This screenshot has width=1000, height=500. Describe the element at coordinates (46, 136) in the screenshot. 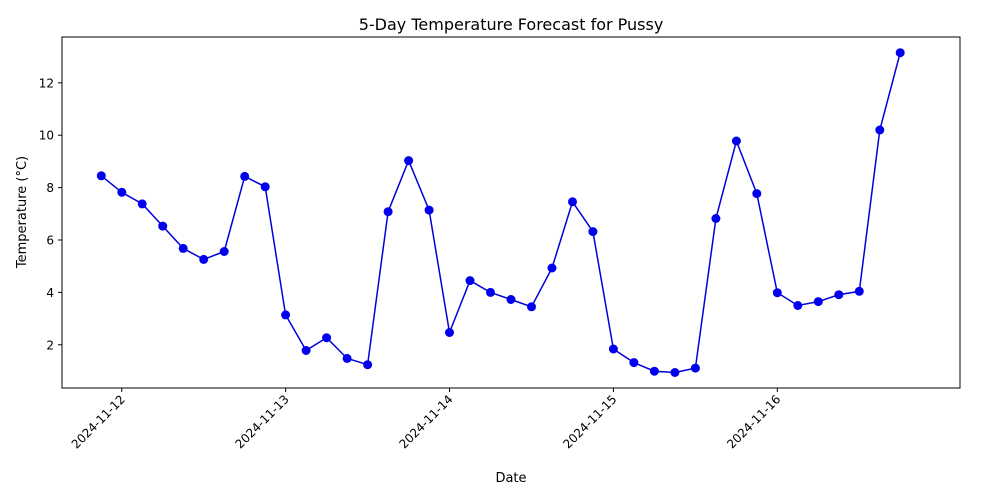

I see `y-tick-label: 10` at that location.